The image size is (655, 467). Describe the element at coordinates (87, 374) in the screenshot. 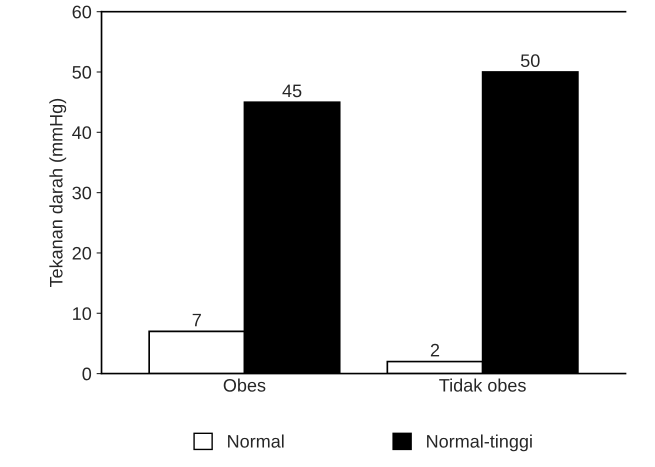

I see `y-tick-label: 0` at that location.